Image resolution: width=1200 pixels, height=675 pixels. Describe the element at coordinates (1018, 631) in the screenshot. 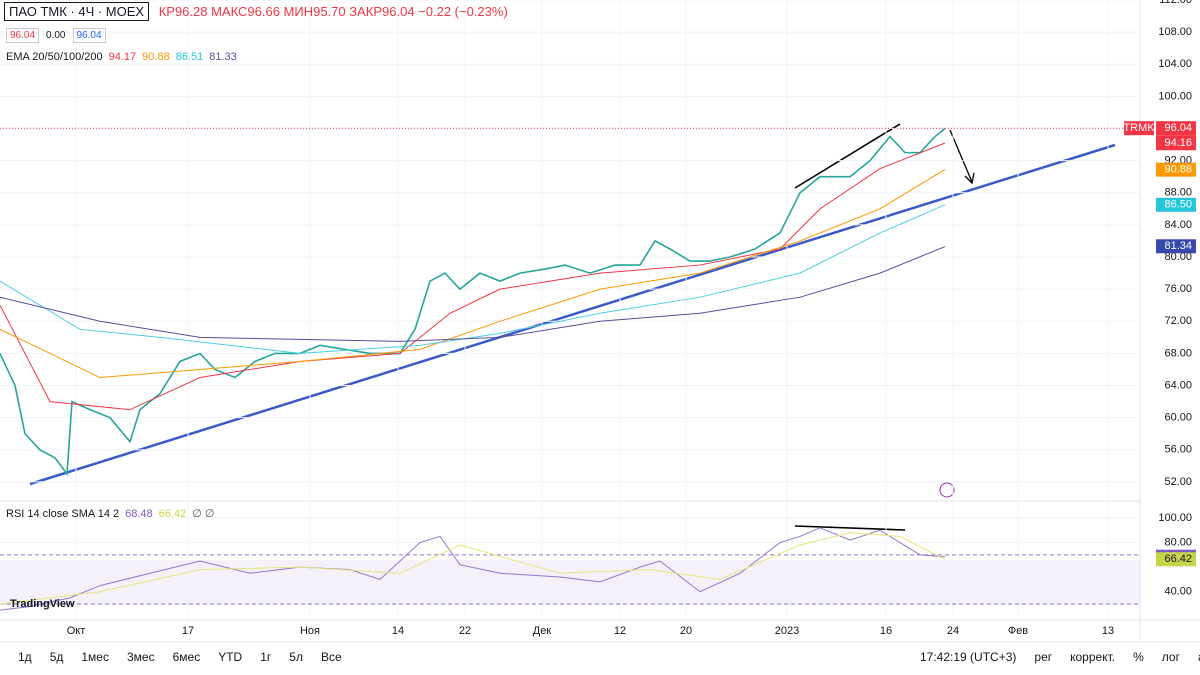

I see `x-tick-label: Фев` at that location.